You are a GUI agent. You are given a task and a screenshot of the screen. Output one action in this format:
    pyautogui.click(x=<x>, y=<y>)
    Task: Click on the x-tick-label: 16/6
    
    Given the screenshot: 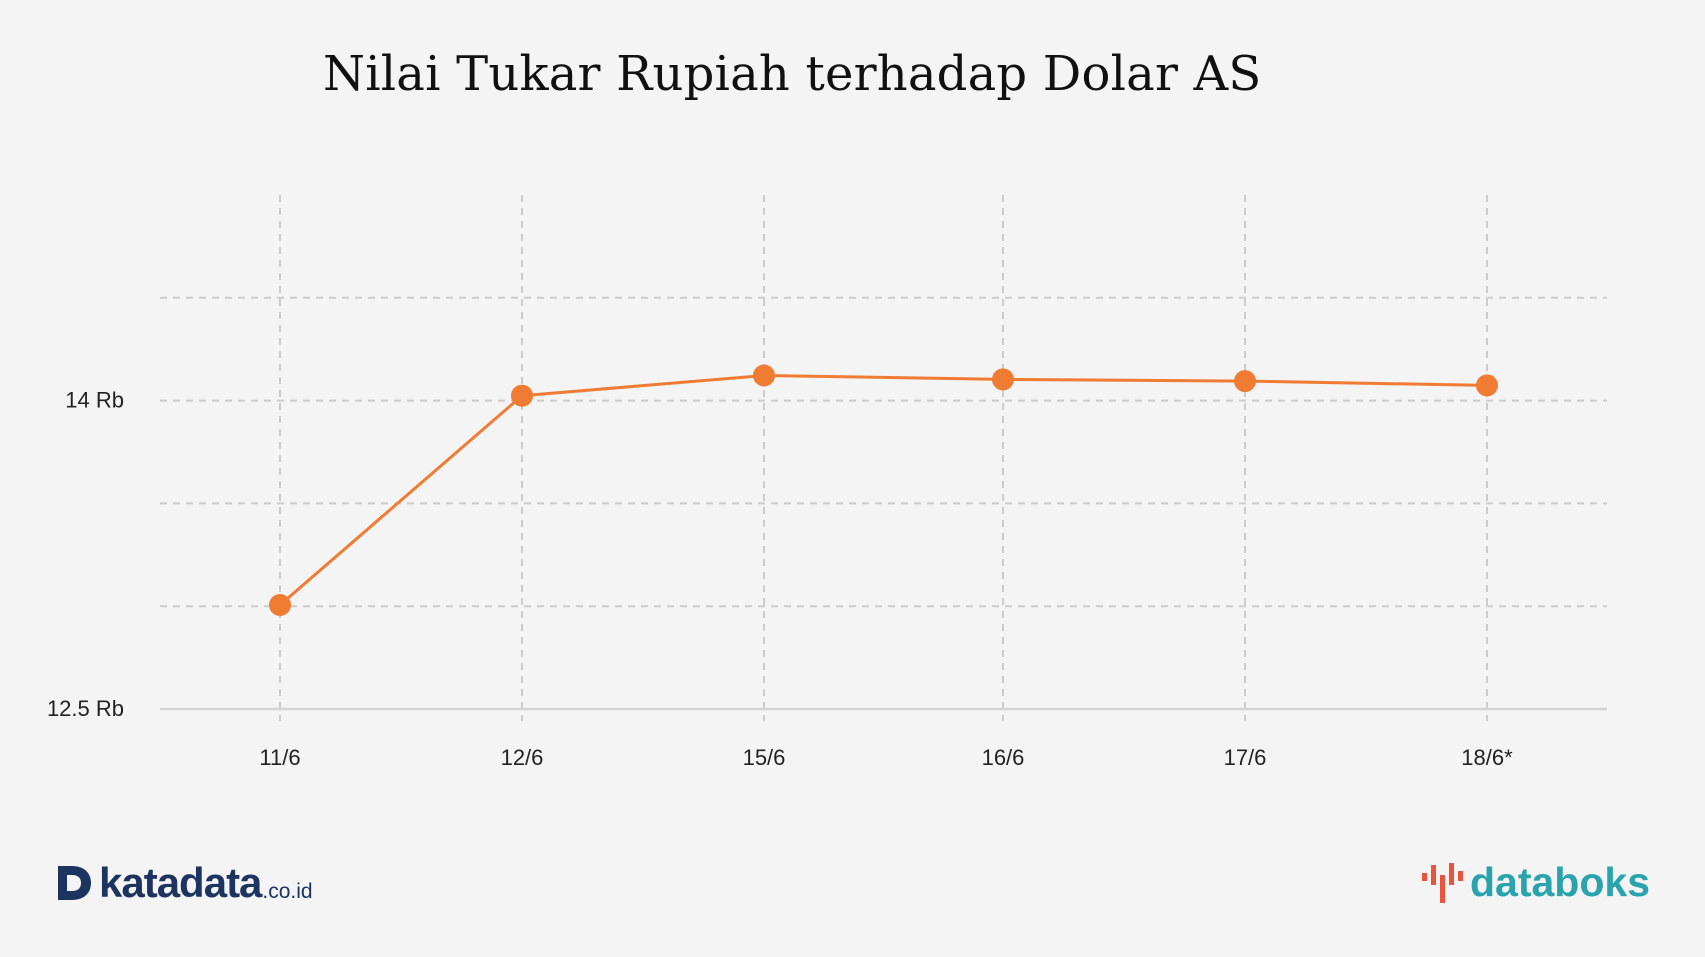 What is the action you would take?
    pyautogui.click(x=1003, y=757)
    